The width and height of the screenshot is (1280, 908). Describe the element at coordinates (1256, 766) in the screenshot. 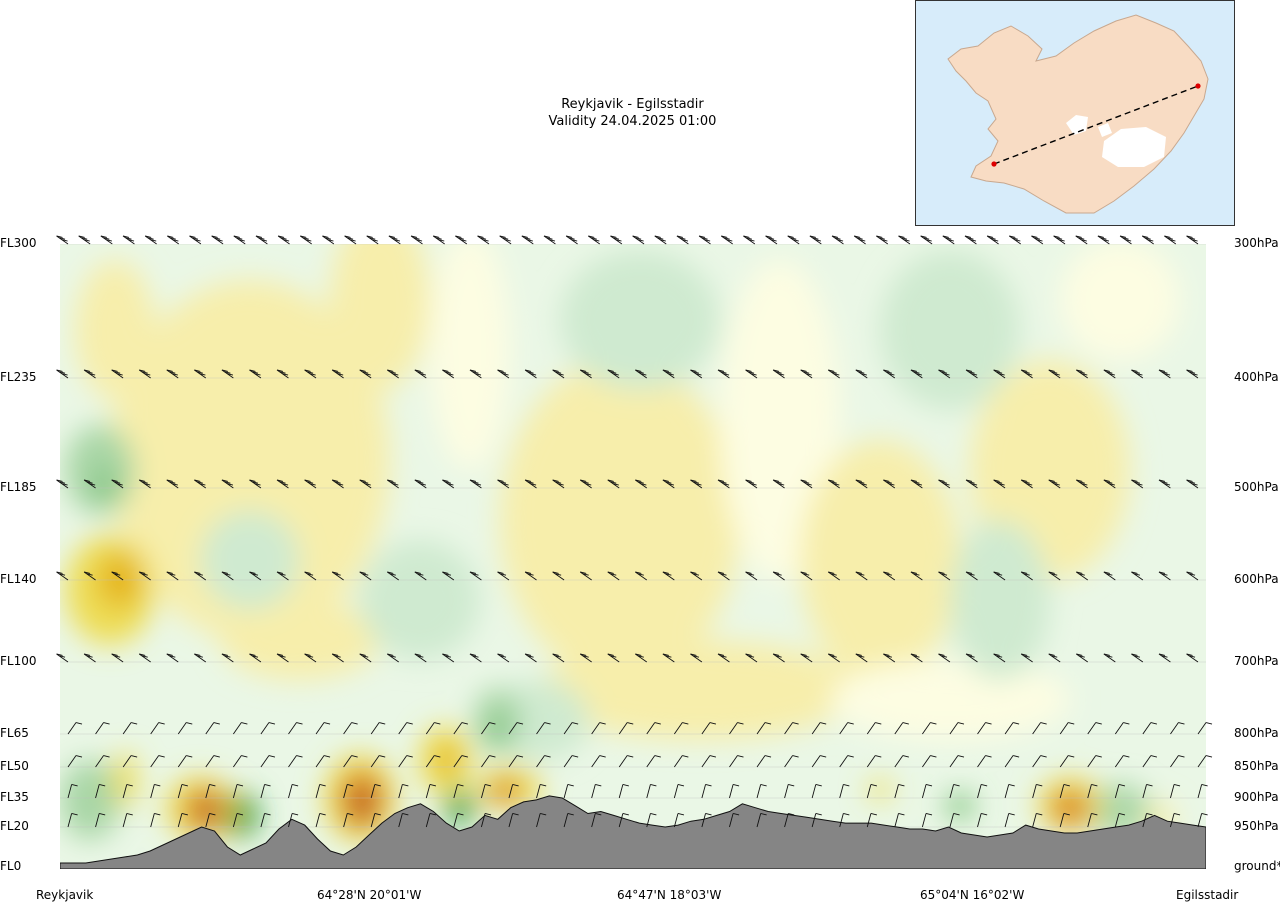

I see `hpa-label-6: 850hPa` at that location.